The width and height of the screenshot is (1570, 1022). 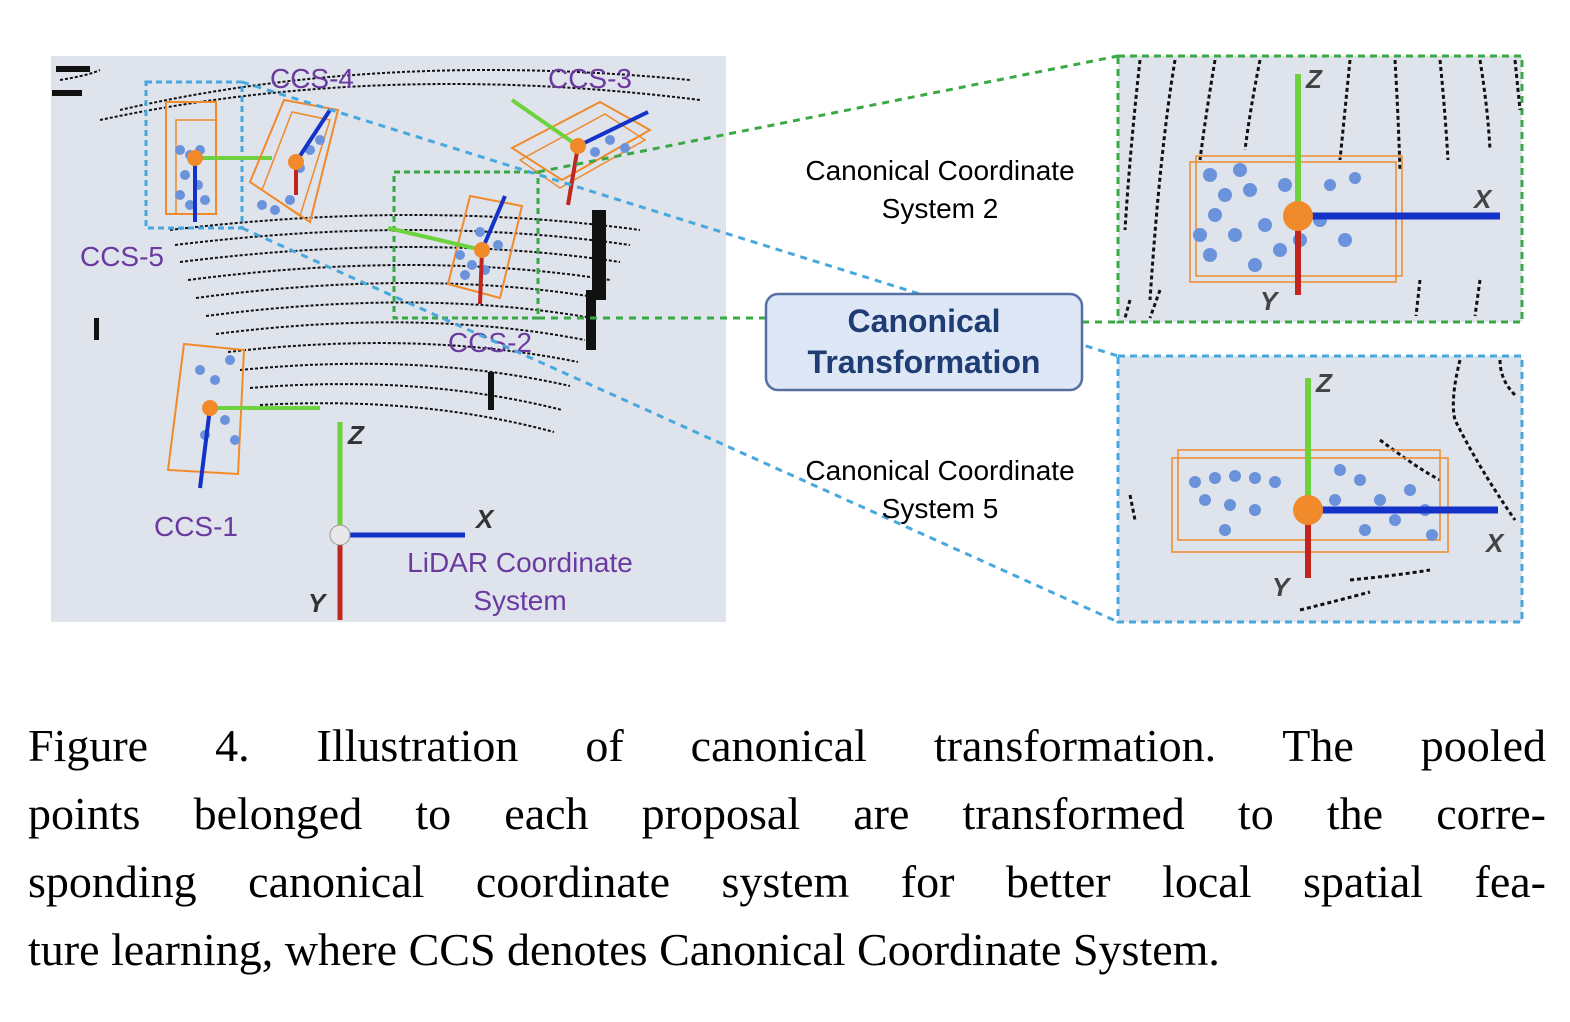 What do you see at coordinates (520, 562) in the screenshot?
I see `lidar-label-line1: LiDAR Coordinate` at bounding box center [520, 562].